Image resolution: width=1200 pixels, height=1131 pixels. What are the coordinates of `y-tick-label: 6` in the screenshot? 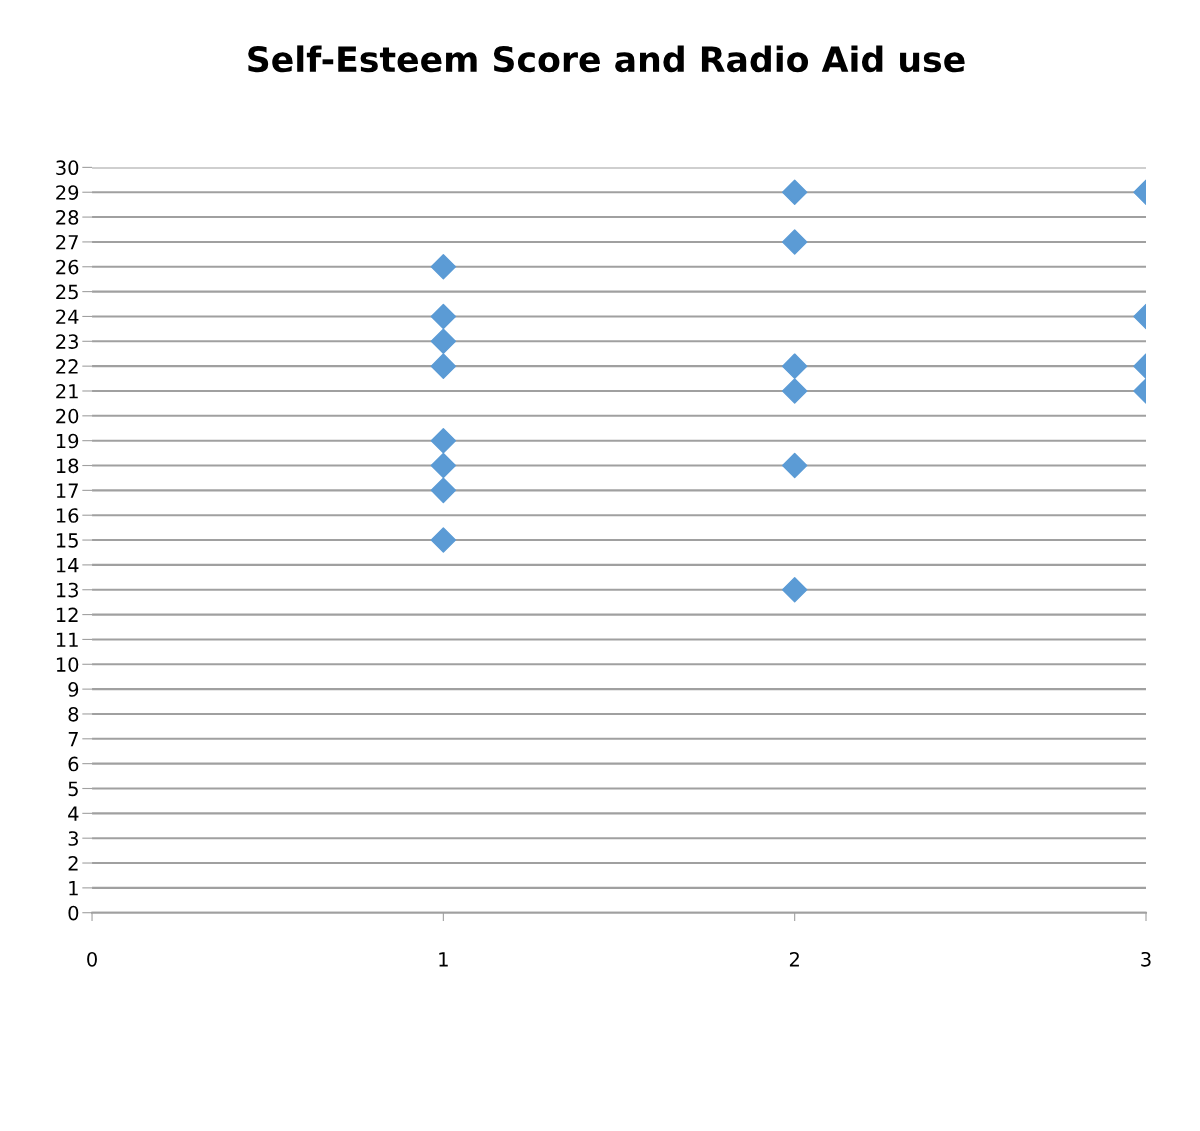 It's located at (73, 764).